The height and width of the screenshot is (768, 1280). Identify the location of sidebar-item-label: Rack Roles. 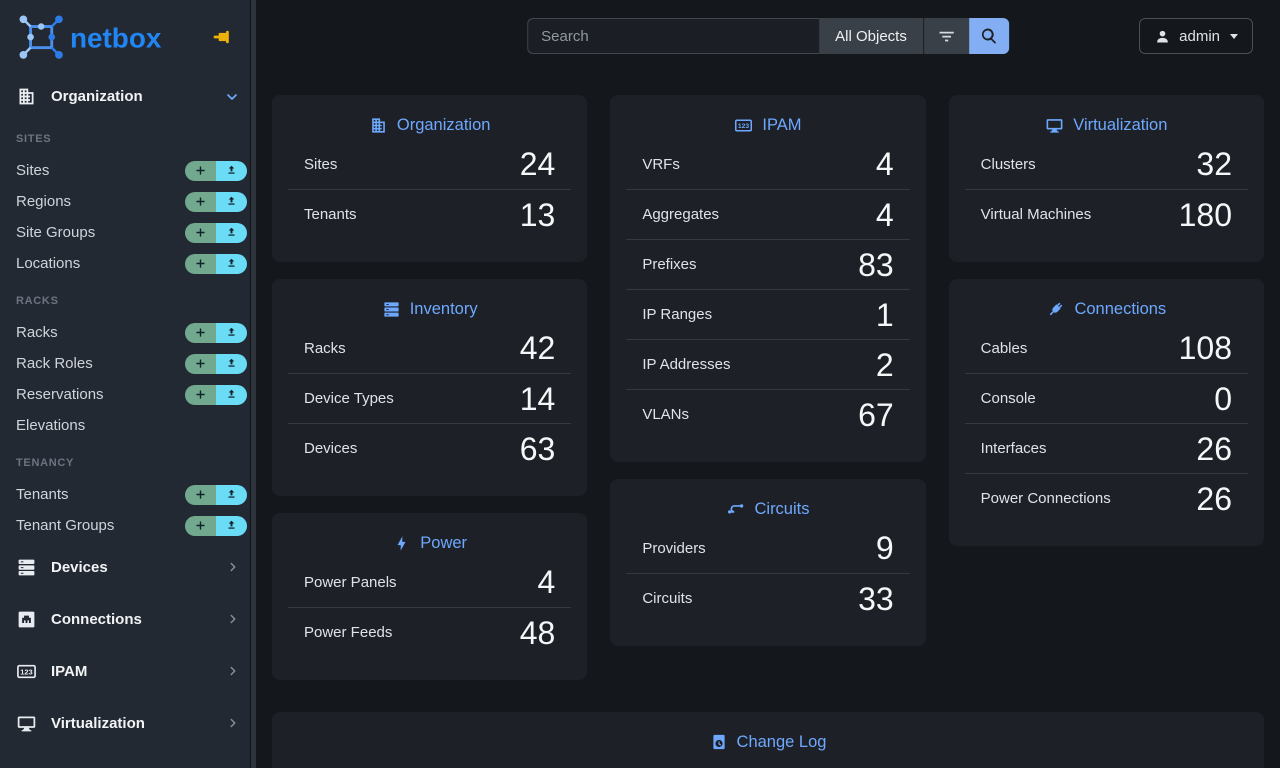
(54, 363).